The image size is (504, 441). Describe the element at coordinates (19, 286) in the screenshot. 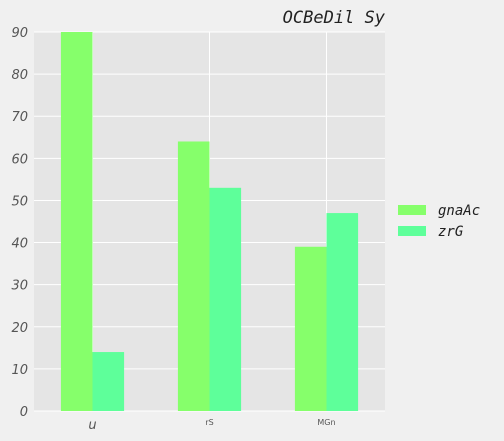

I see `y-tick-label: 30` at that location.